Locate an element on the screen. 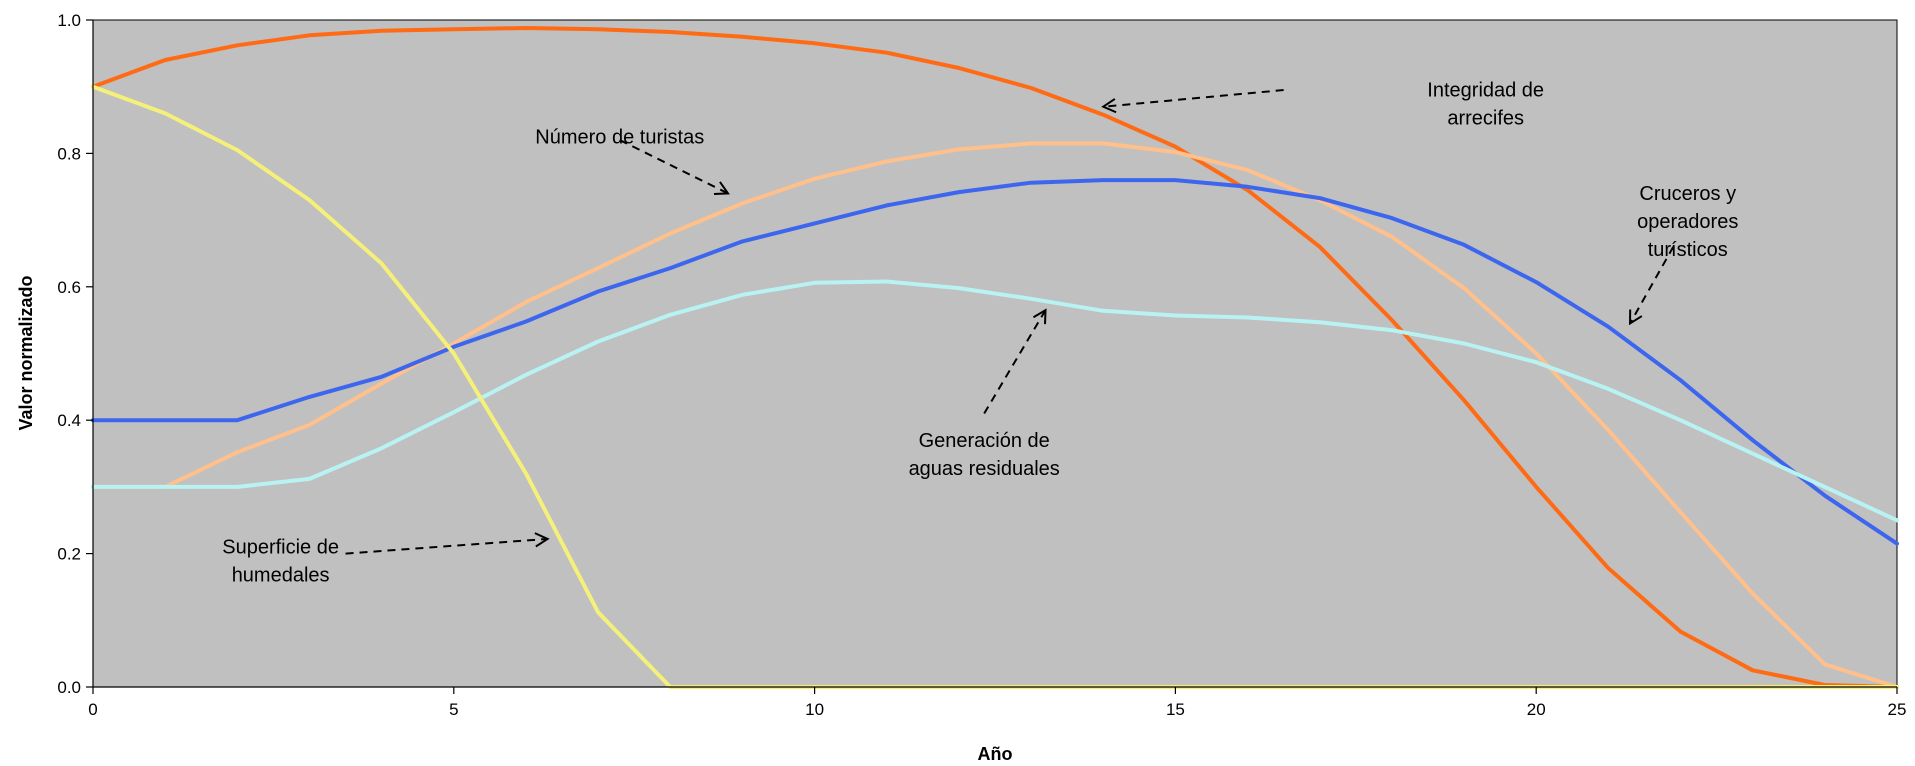  annotation-arrow-cruceros is located at coordinates (1652, 285).